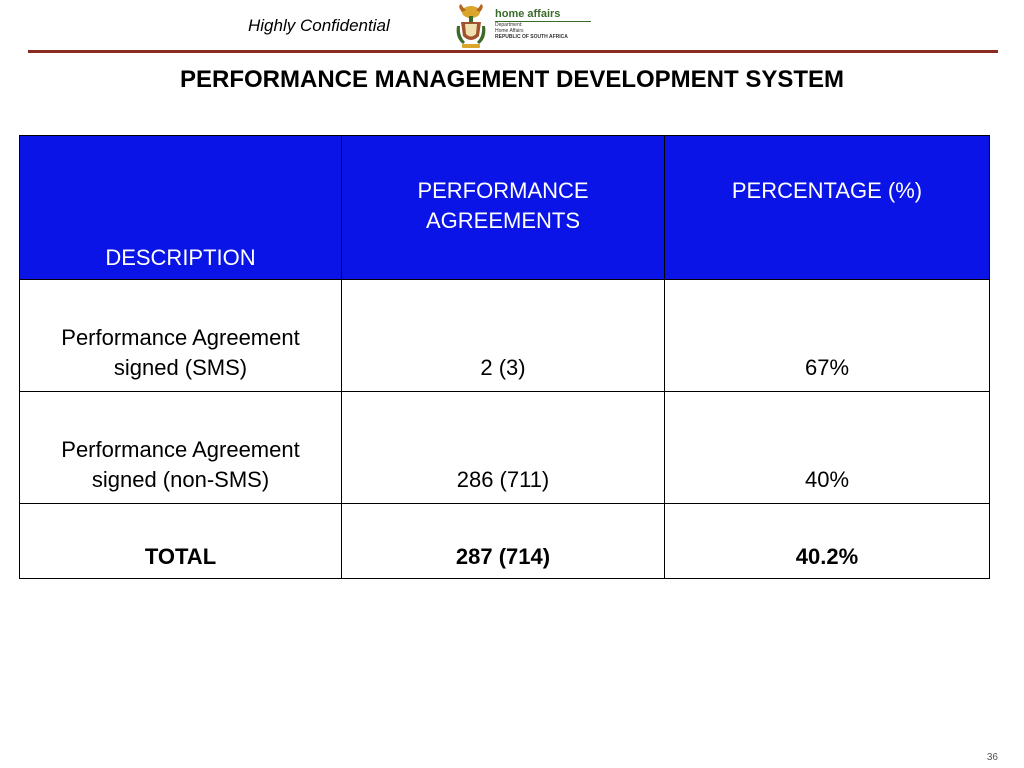 The image size is (1024, 768). I want to click on column-header-agreements: PERFORMANCE AGREEMENTS, so click(503, 207).